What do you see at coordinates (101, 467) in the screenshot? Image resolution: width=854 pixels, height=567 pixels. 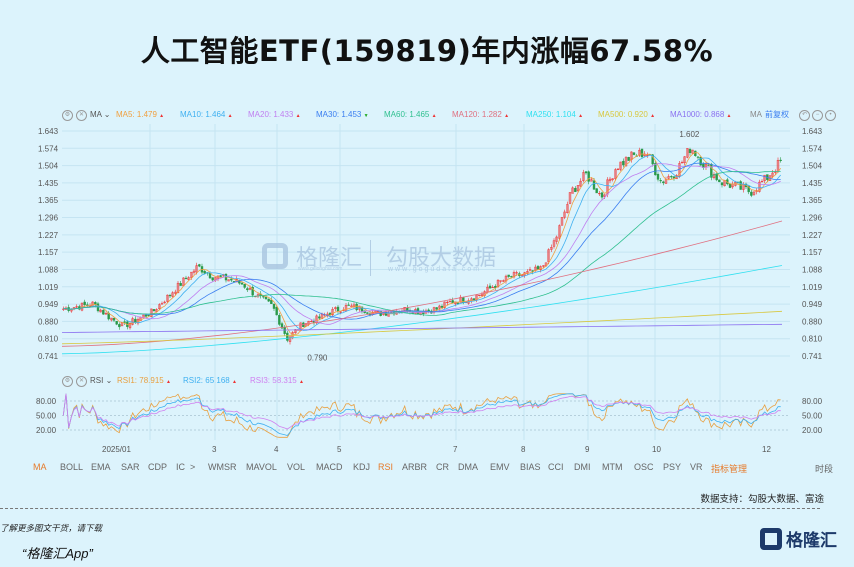 I see `indicator-tab: EMA` at bounding box center [101, 467].